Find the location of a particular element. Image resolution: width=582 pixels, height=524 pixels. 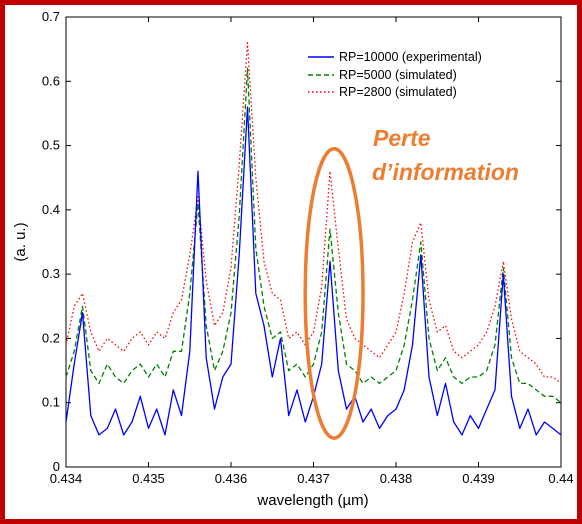

y-tick-label: 0.6 is located at coordinates (51, 80).